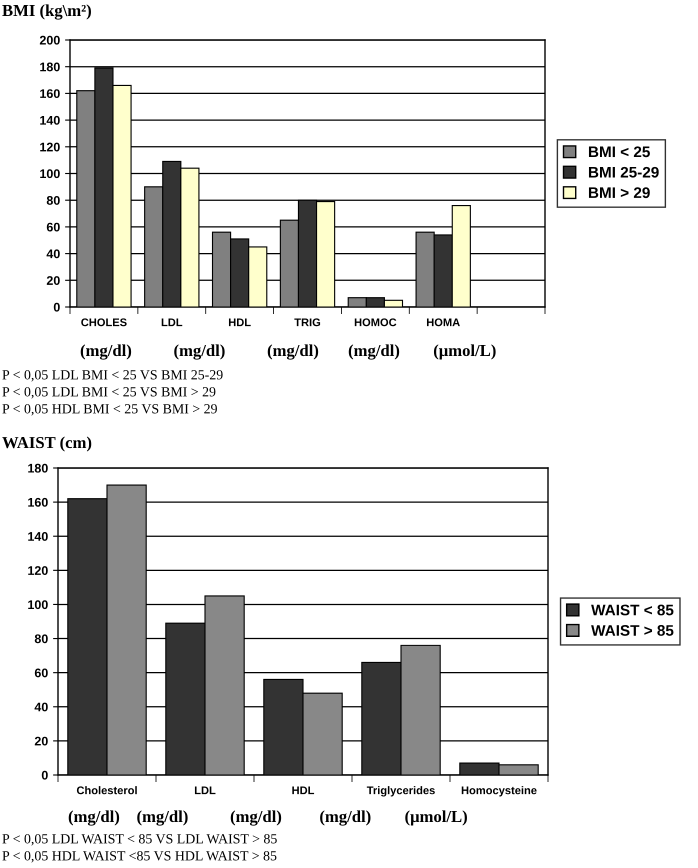 Image resolution: width=698 pixels, height=868 pixels. What do you see at coordinates (443, 322) in the screenshot?
I see `x-tick-label: HOMA` at bounding box center [443, 322].